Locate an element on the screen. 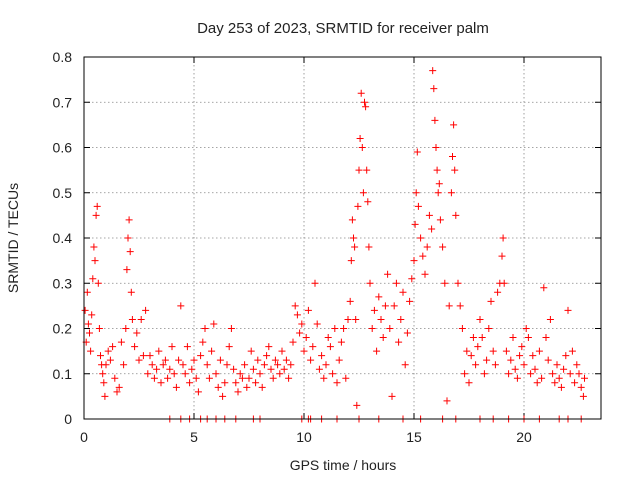 This screenshot has width=640, height=480. x-tick-label: 10 is located at coordinates (304, 437).